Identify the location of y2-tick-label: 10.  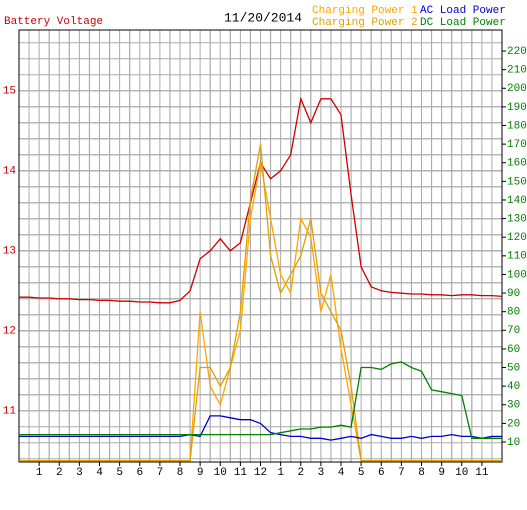
(513, 443).